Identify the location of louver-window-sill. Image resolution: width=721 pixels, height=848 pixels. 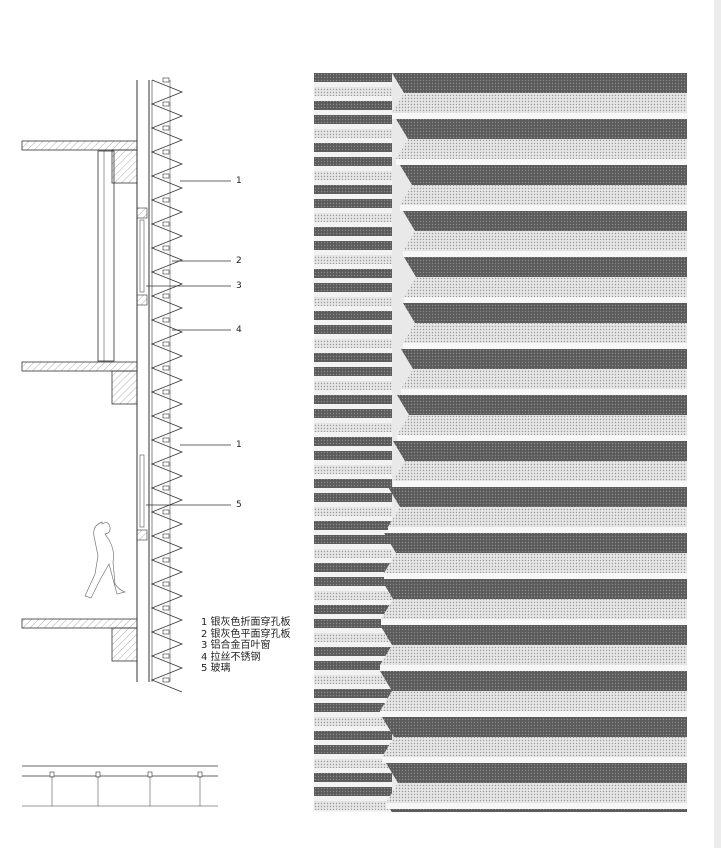
(142, 300).